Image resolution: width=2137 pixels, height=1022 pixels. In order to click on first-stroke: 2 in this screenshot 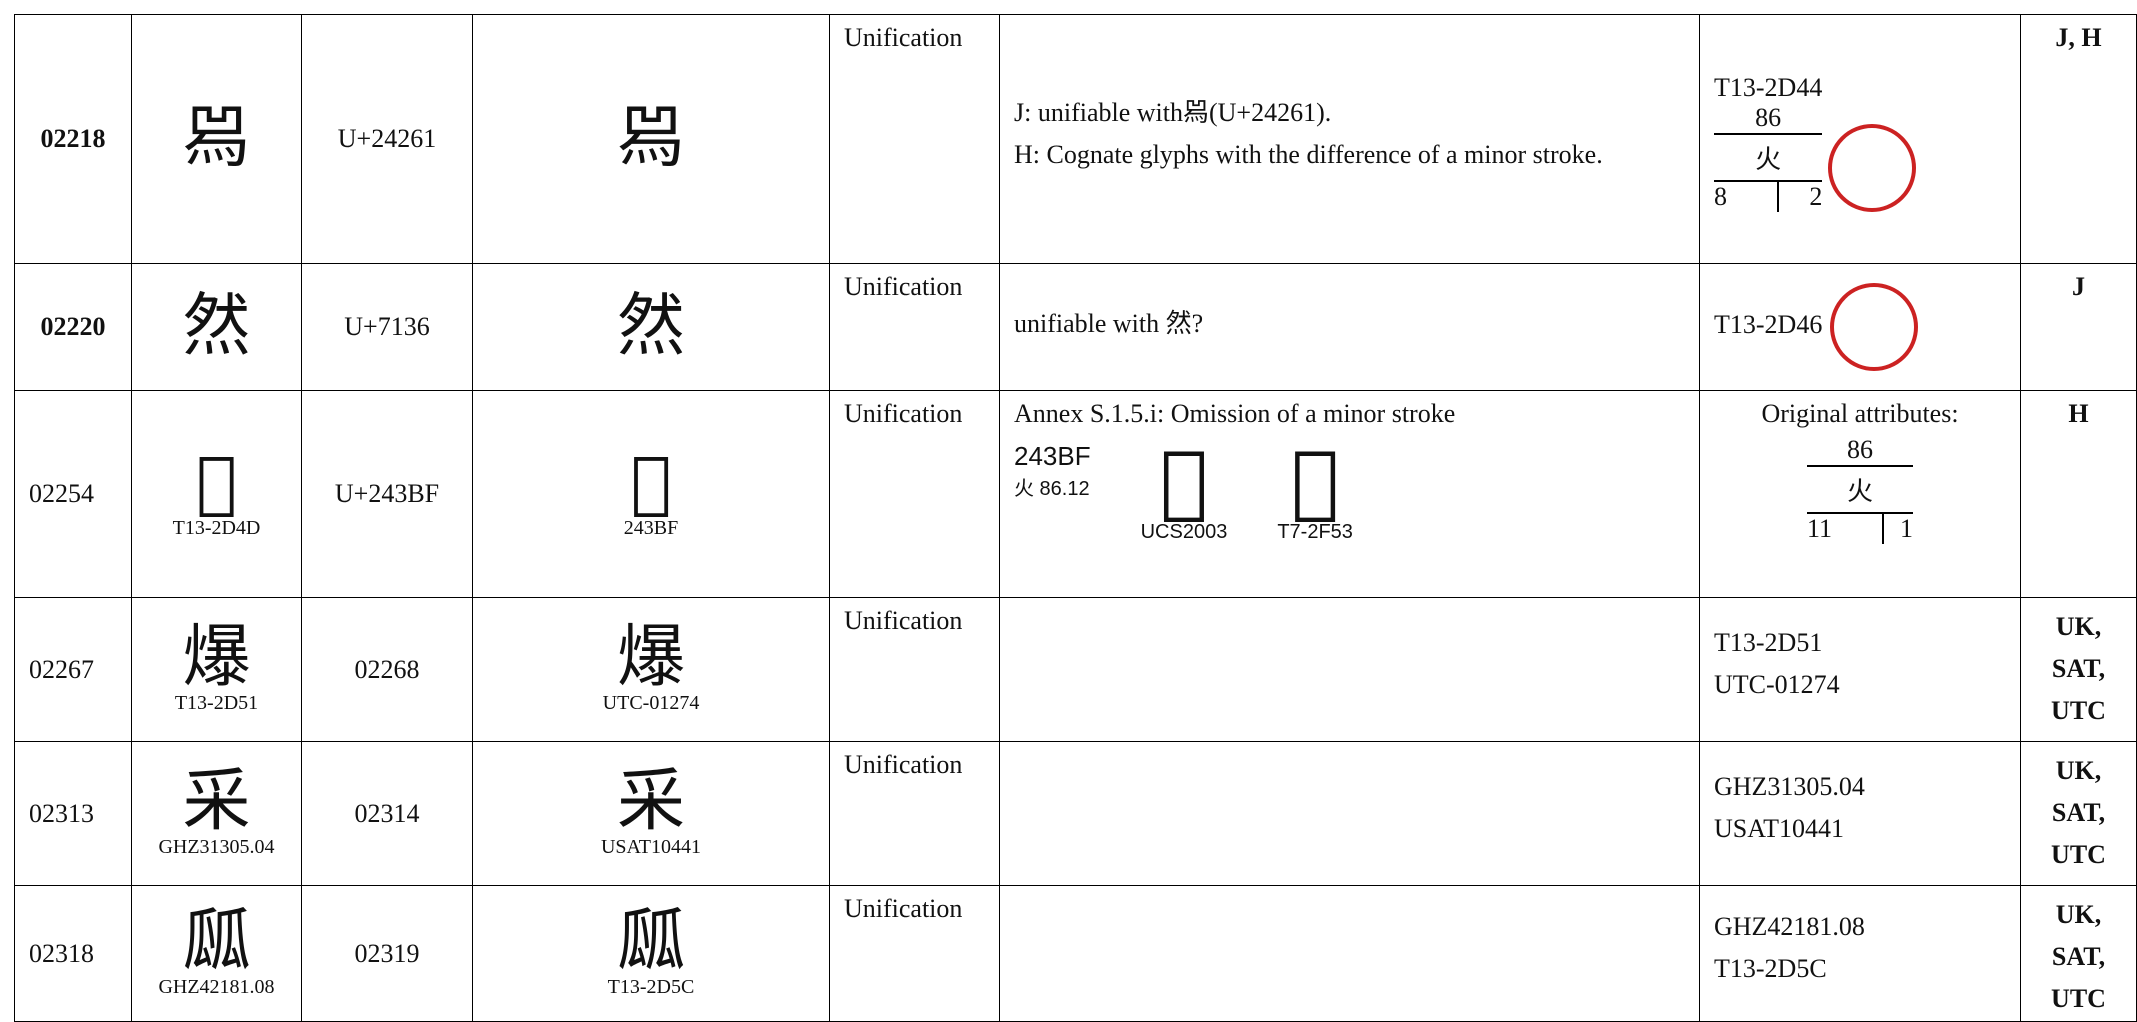, I will do `click(1816, 196)`.